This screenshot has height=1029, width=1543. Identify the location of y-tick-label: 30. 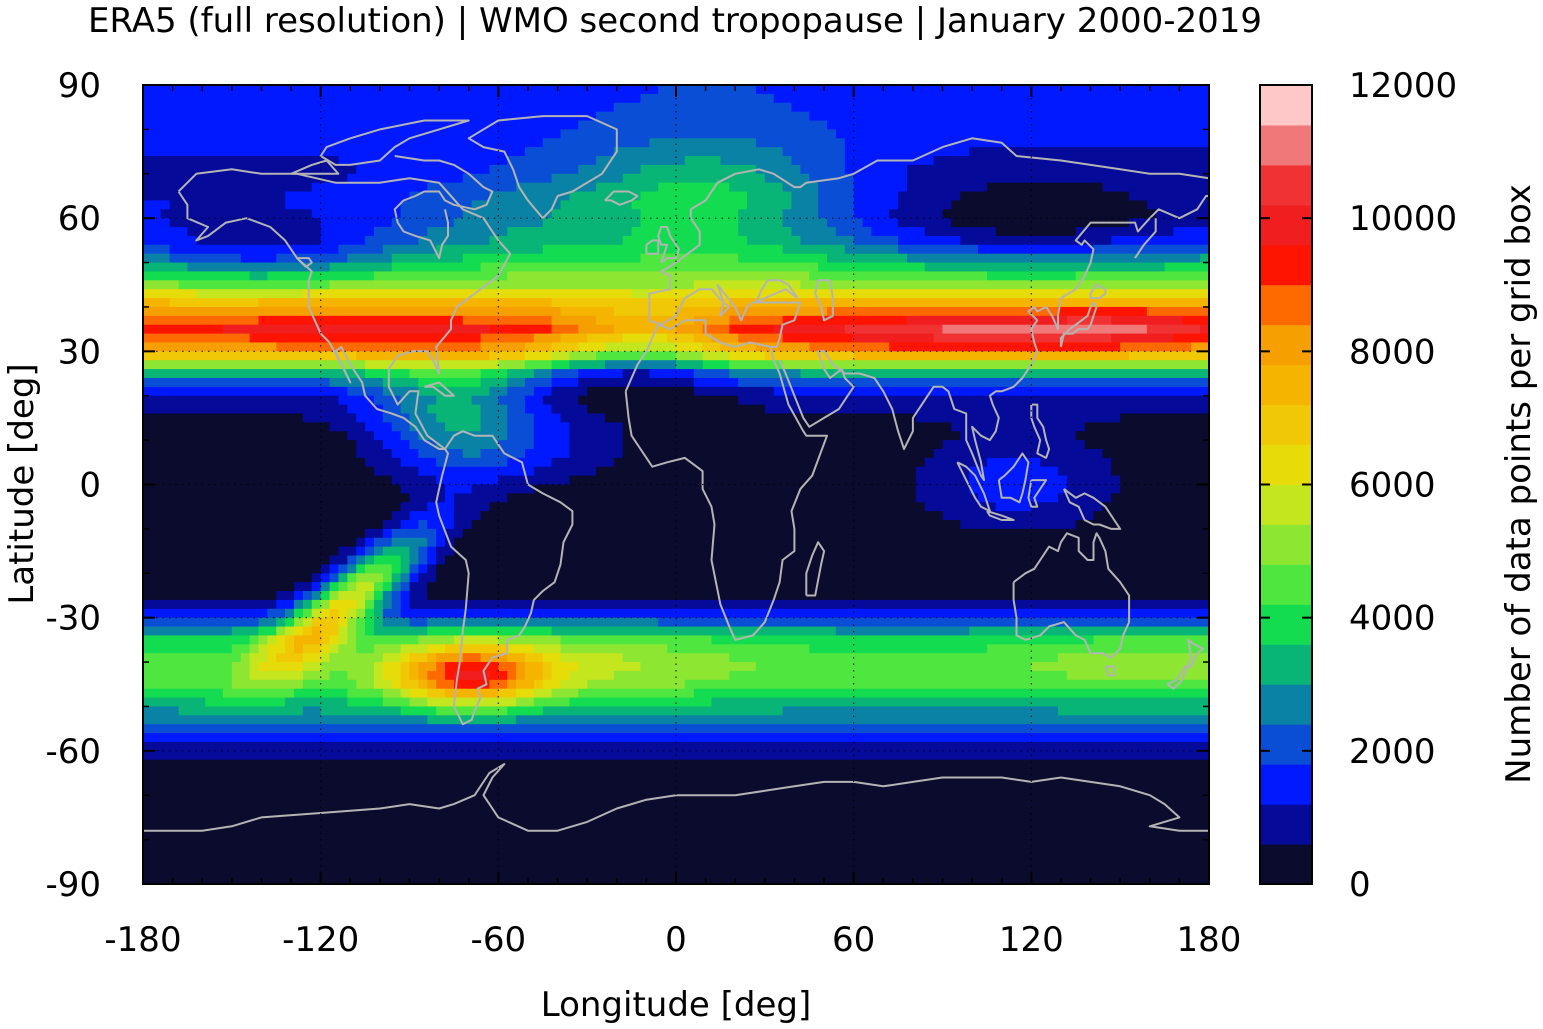
(79, 352).